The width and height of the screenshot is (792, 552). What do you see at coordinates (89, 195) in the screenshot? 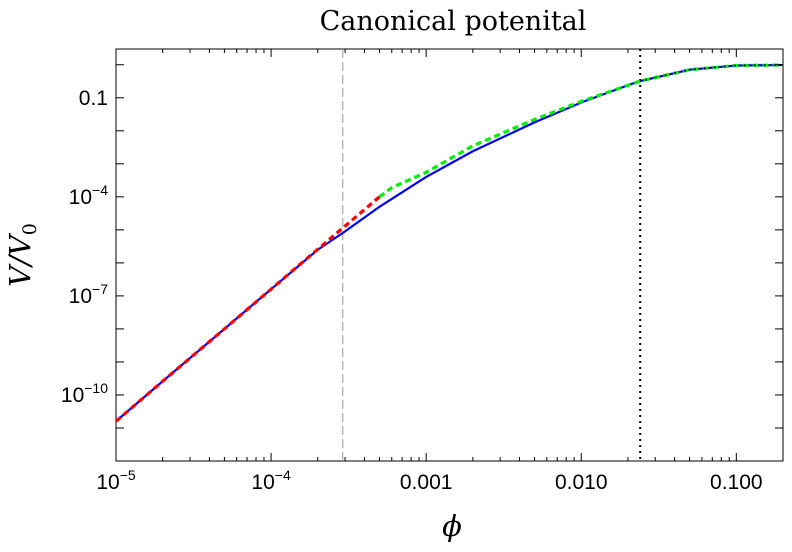
I see `y-tick-label-2: 10⁻⁴` at bounding box center [89, 195].